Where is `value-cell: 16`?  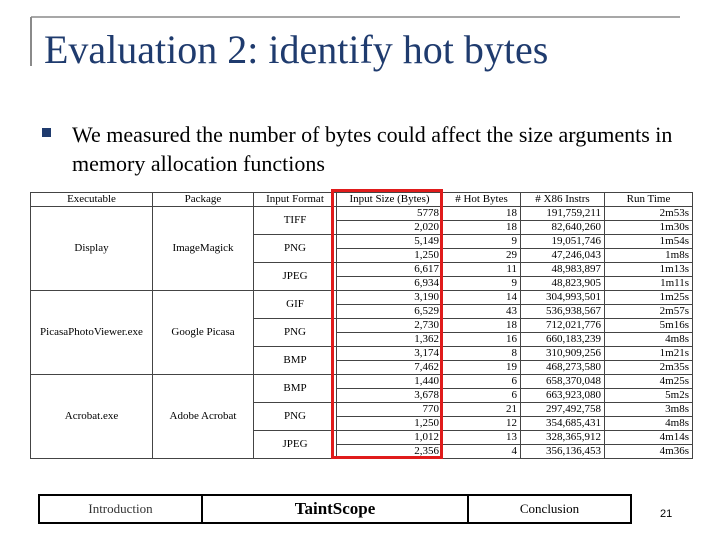 value-cell: 16 is located at coordinates (481, 339).